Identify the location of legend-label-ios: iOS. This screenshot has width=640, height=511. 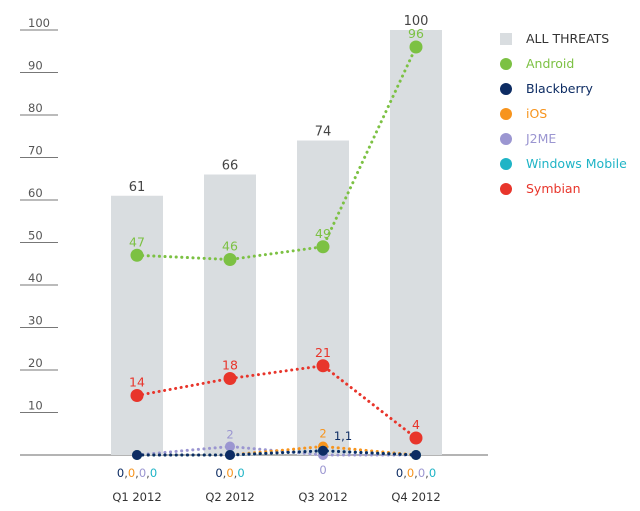
(537, 113).